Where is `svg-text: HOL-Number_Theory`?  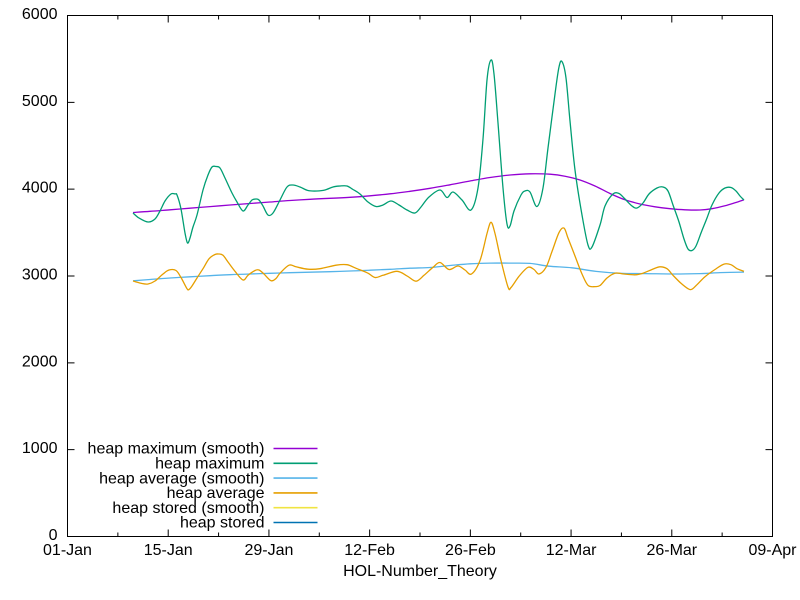
svg-text: HOL-Number_Theory is located at coordinates (420, 571).